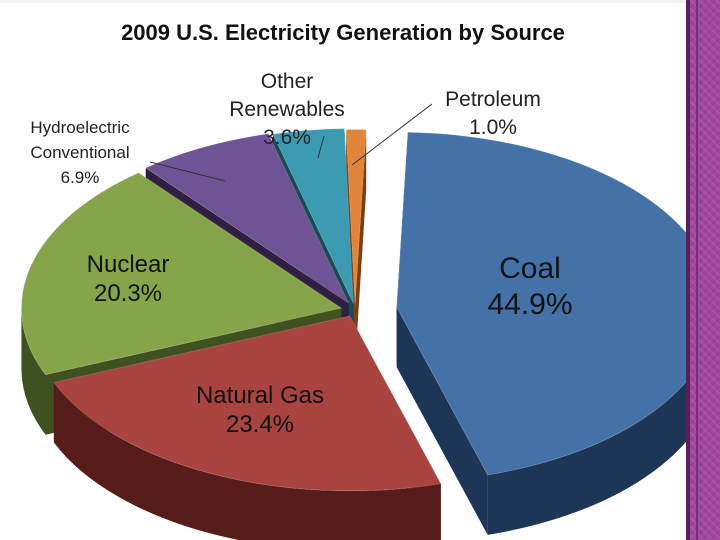  What do you see at coordinates (493, 99) in the screenshot?
I see `slice-label-petro-line-0: Petroleum` at bounding box center [493, 99].